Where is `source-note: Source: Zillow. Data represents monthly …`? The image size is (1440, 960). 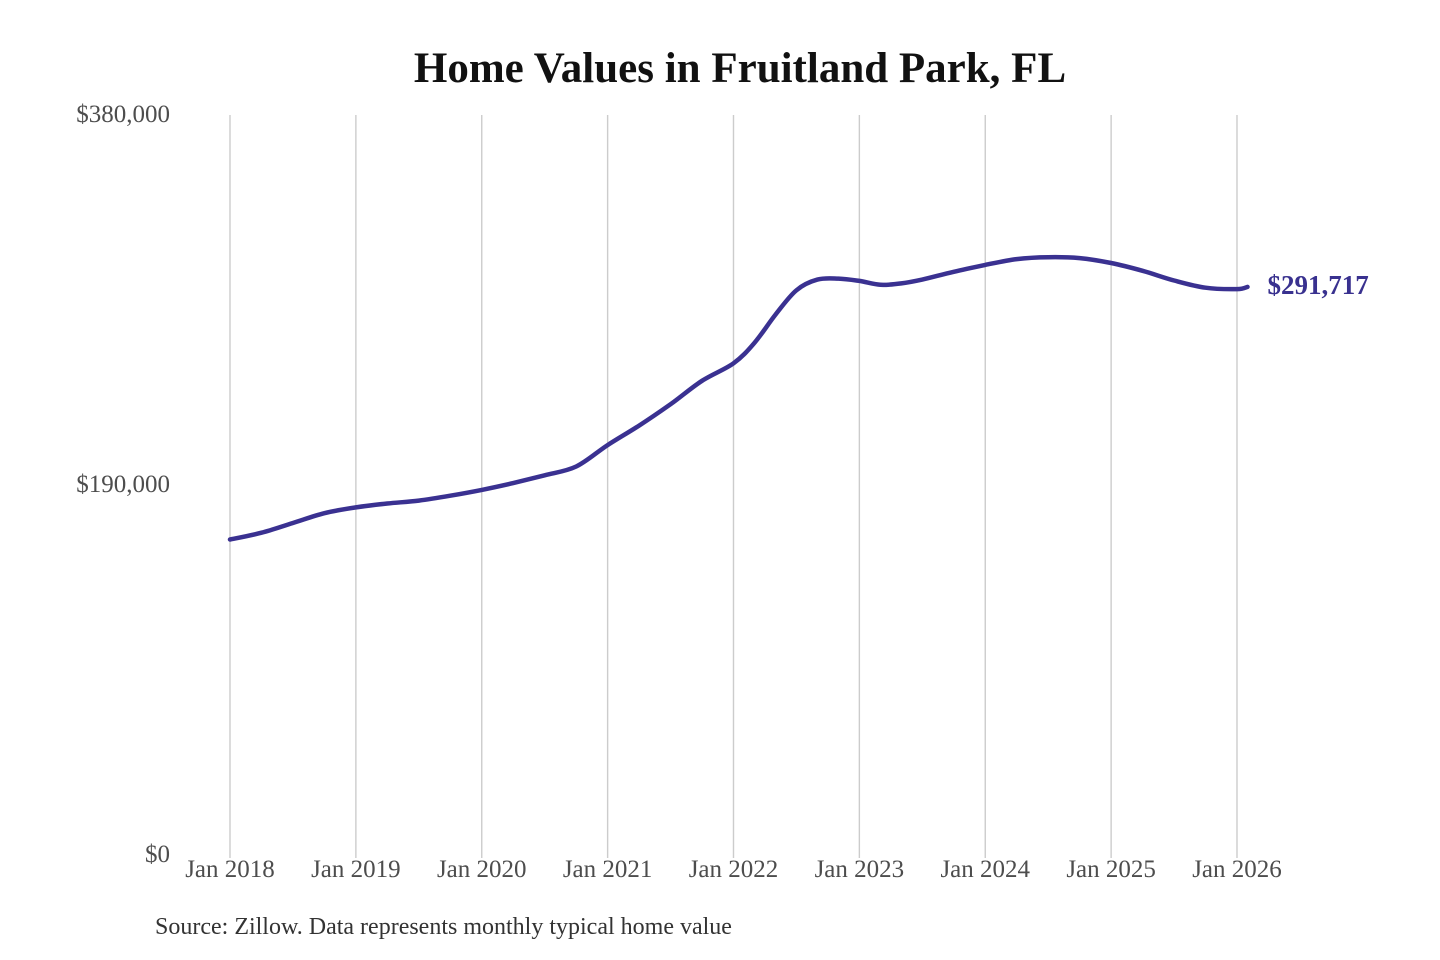 source-note: Source: Zillow. Data represents monthly … is located at coordinates (443, 927).